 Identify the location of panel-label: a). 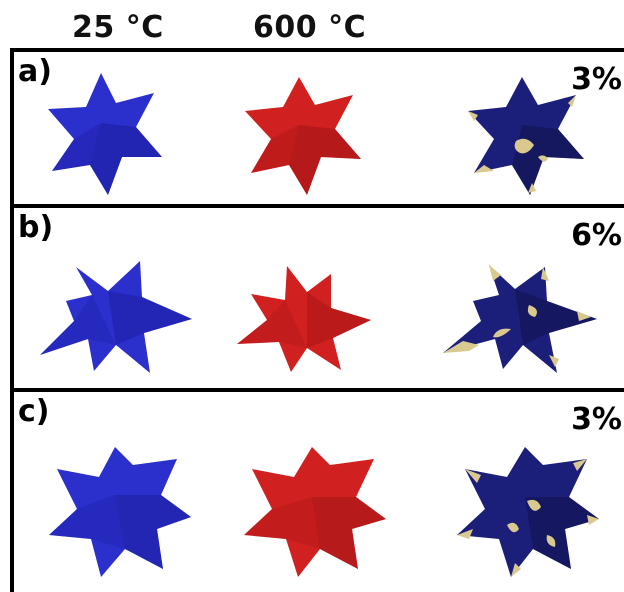
(35, 71).